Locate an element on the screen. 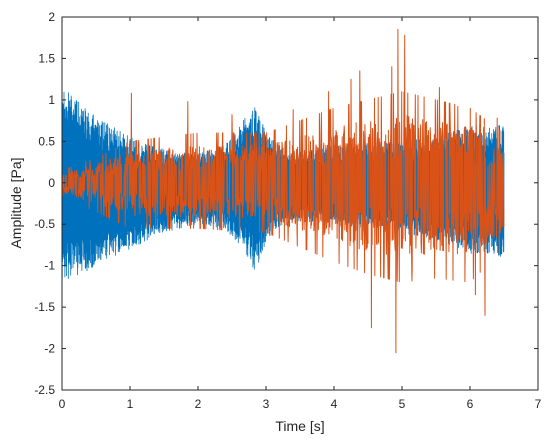 This screenshot has width=550, height=447. y-tick-label: -2.5 is located at coordinates (44, 390).